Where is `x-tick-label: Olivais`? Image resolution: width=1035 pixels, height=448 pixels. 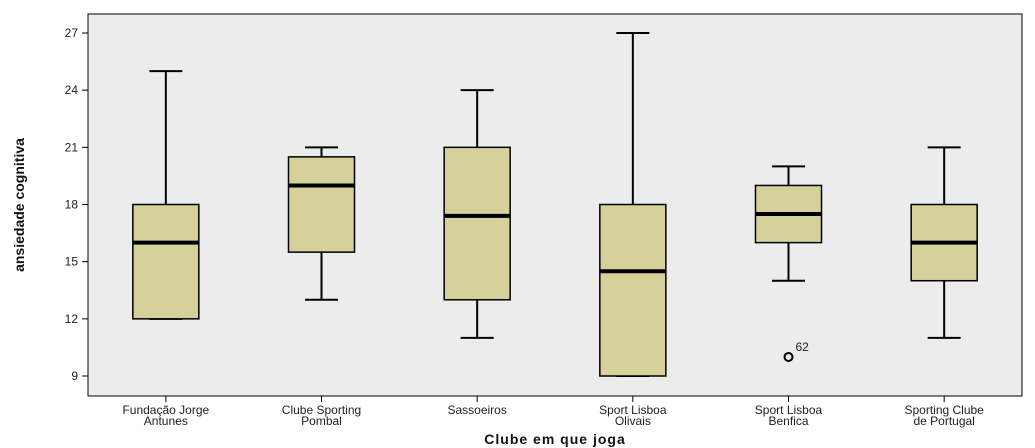 x-tick-label: Olivais is located at coordinates (633, 421).